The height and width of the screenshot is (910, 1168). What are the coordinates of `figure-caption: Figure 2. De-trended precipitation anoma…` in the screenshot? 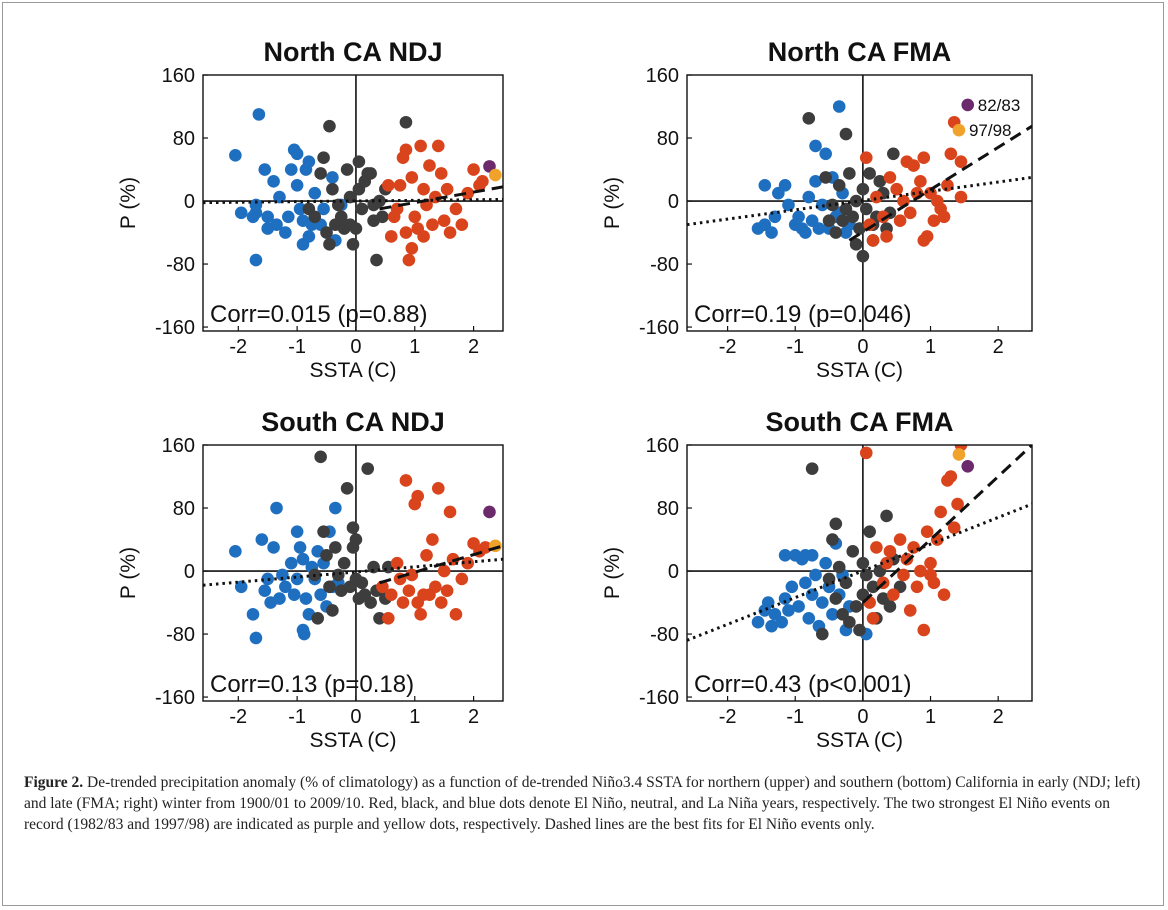 It's located at (584, 803).